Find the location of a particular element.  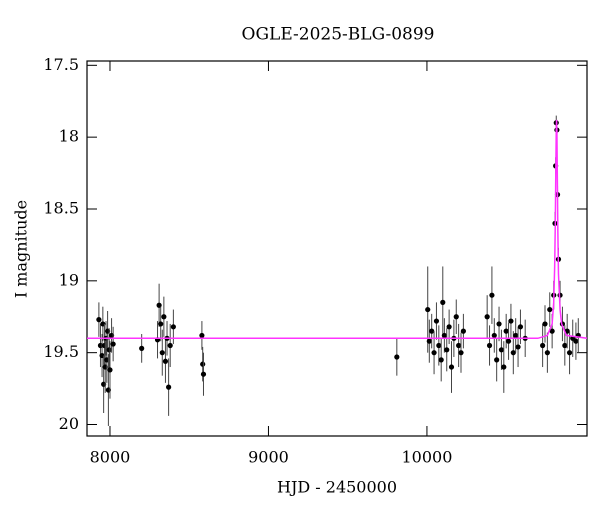

x-axis-label: HJD - 2450000 is located at coordinates (337, 487).